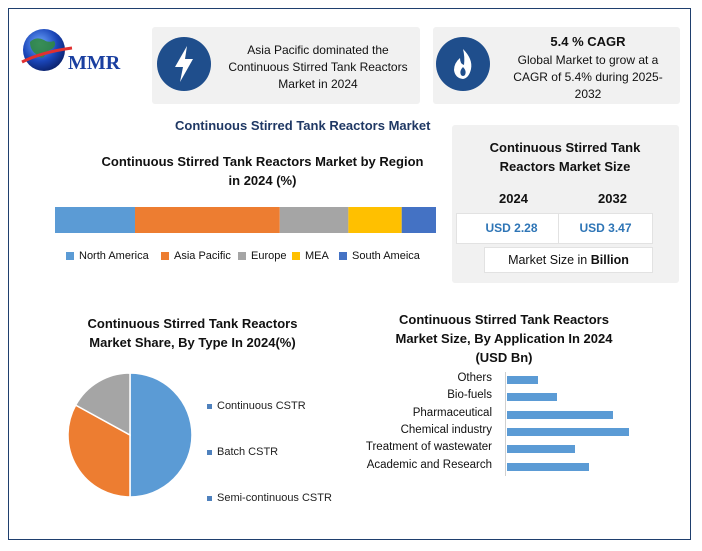 This screenshot has width=702, height=551. What do you see at coordinates (386, 256) in the screenshot?
I see `legend-label: South Ameica` at bounding box center [386, 256].